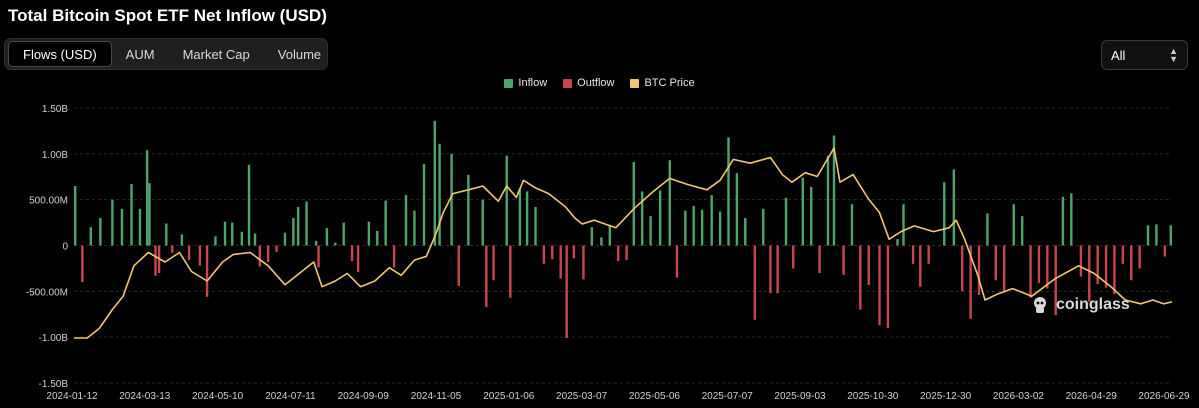 The height and width of the screenshot is (408, 1199). Describe the element at coordinates (1040, 305) in the screenshot. I see `coinglass-logo-icon` at that location.